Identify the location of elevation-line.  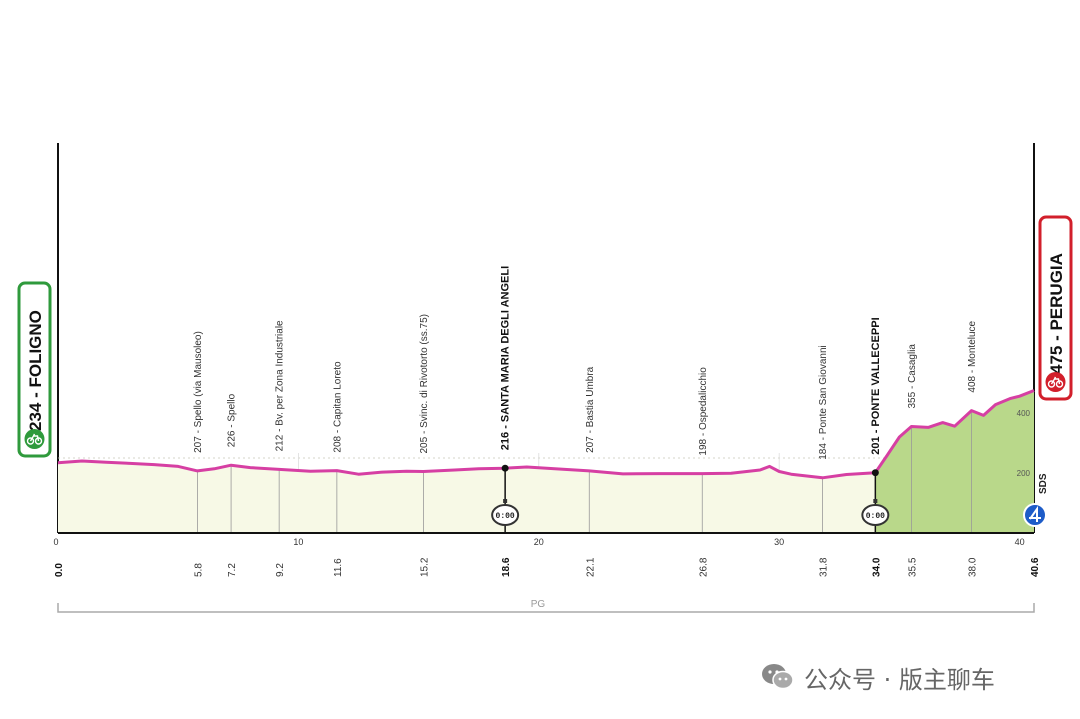
(546, 434).